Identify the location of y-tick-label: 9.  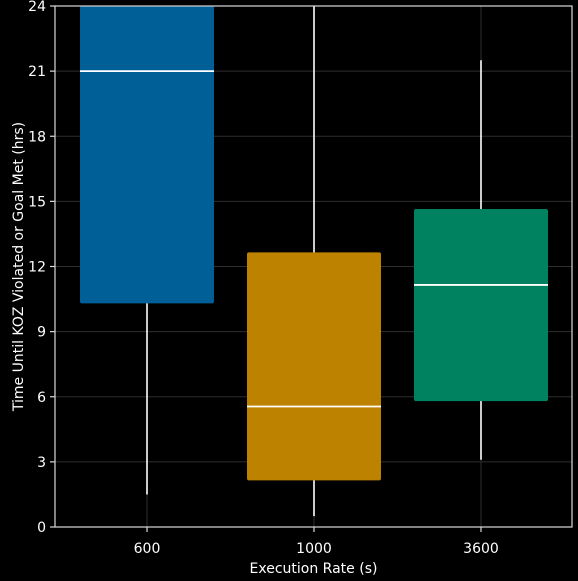
(41, 333).